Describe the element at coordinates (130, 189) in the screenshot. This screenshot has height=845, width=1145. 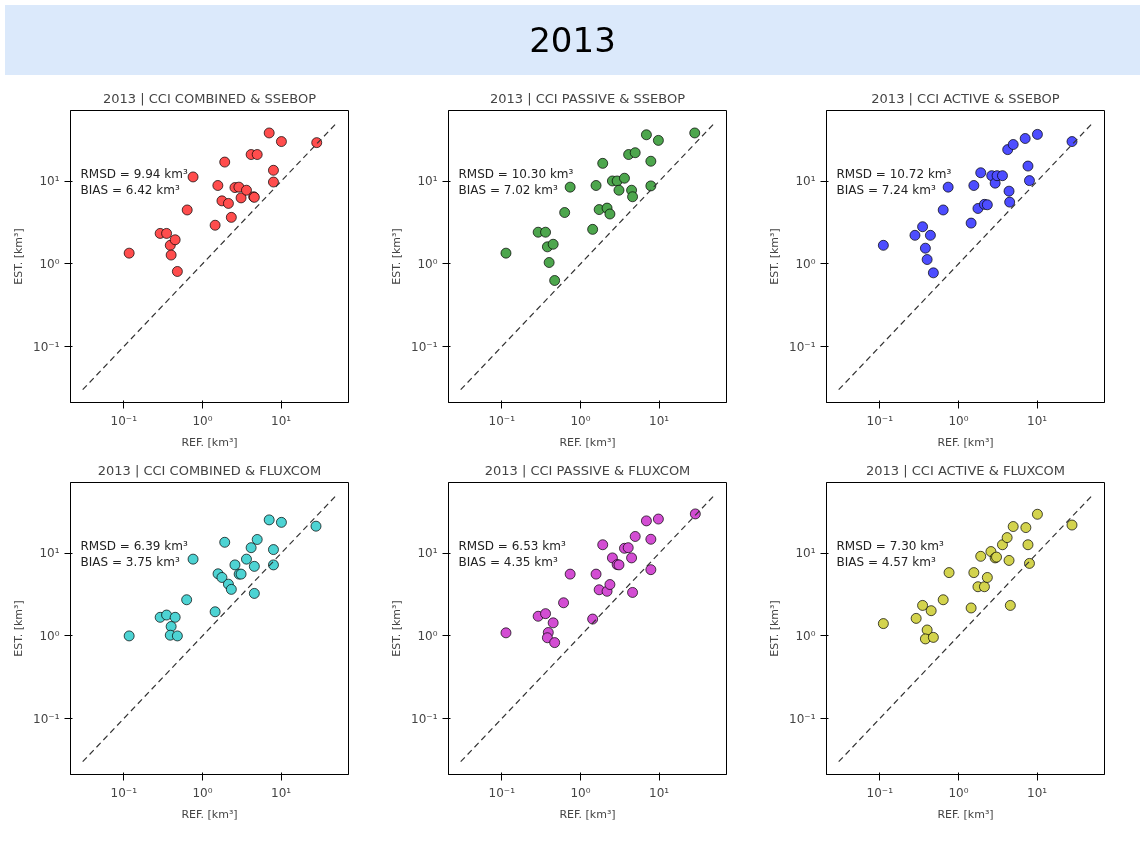
I see `annotation: BIAS = 6.42 km³` at that location.